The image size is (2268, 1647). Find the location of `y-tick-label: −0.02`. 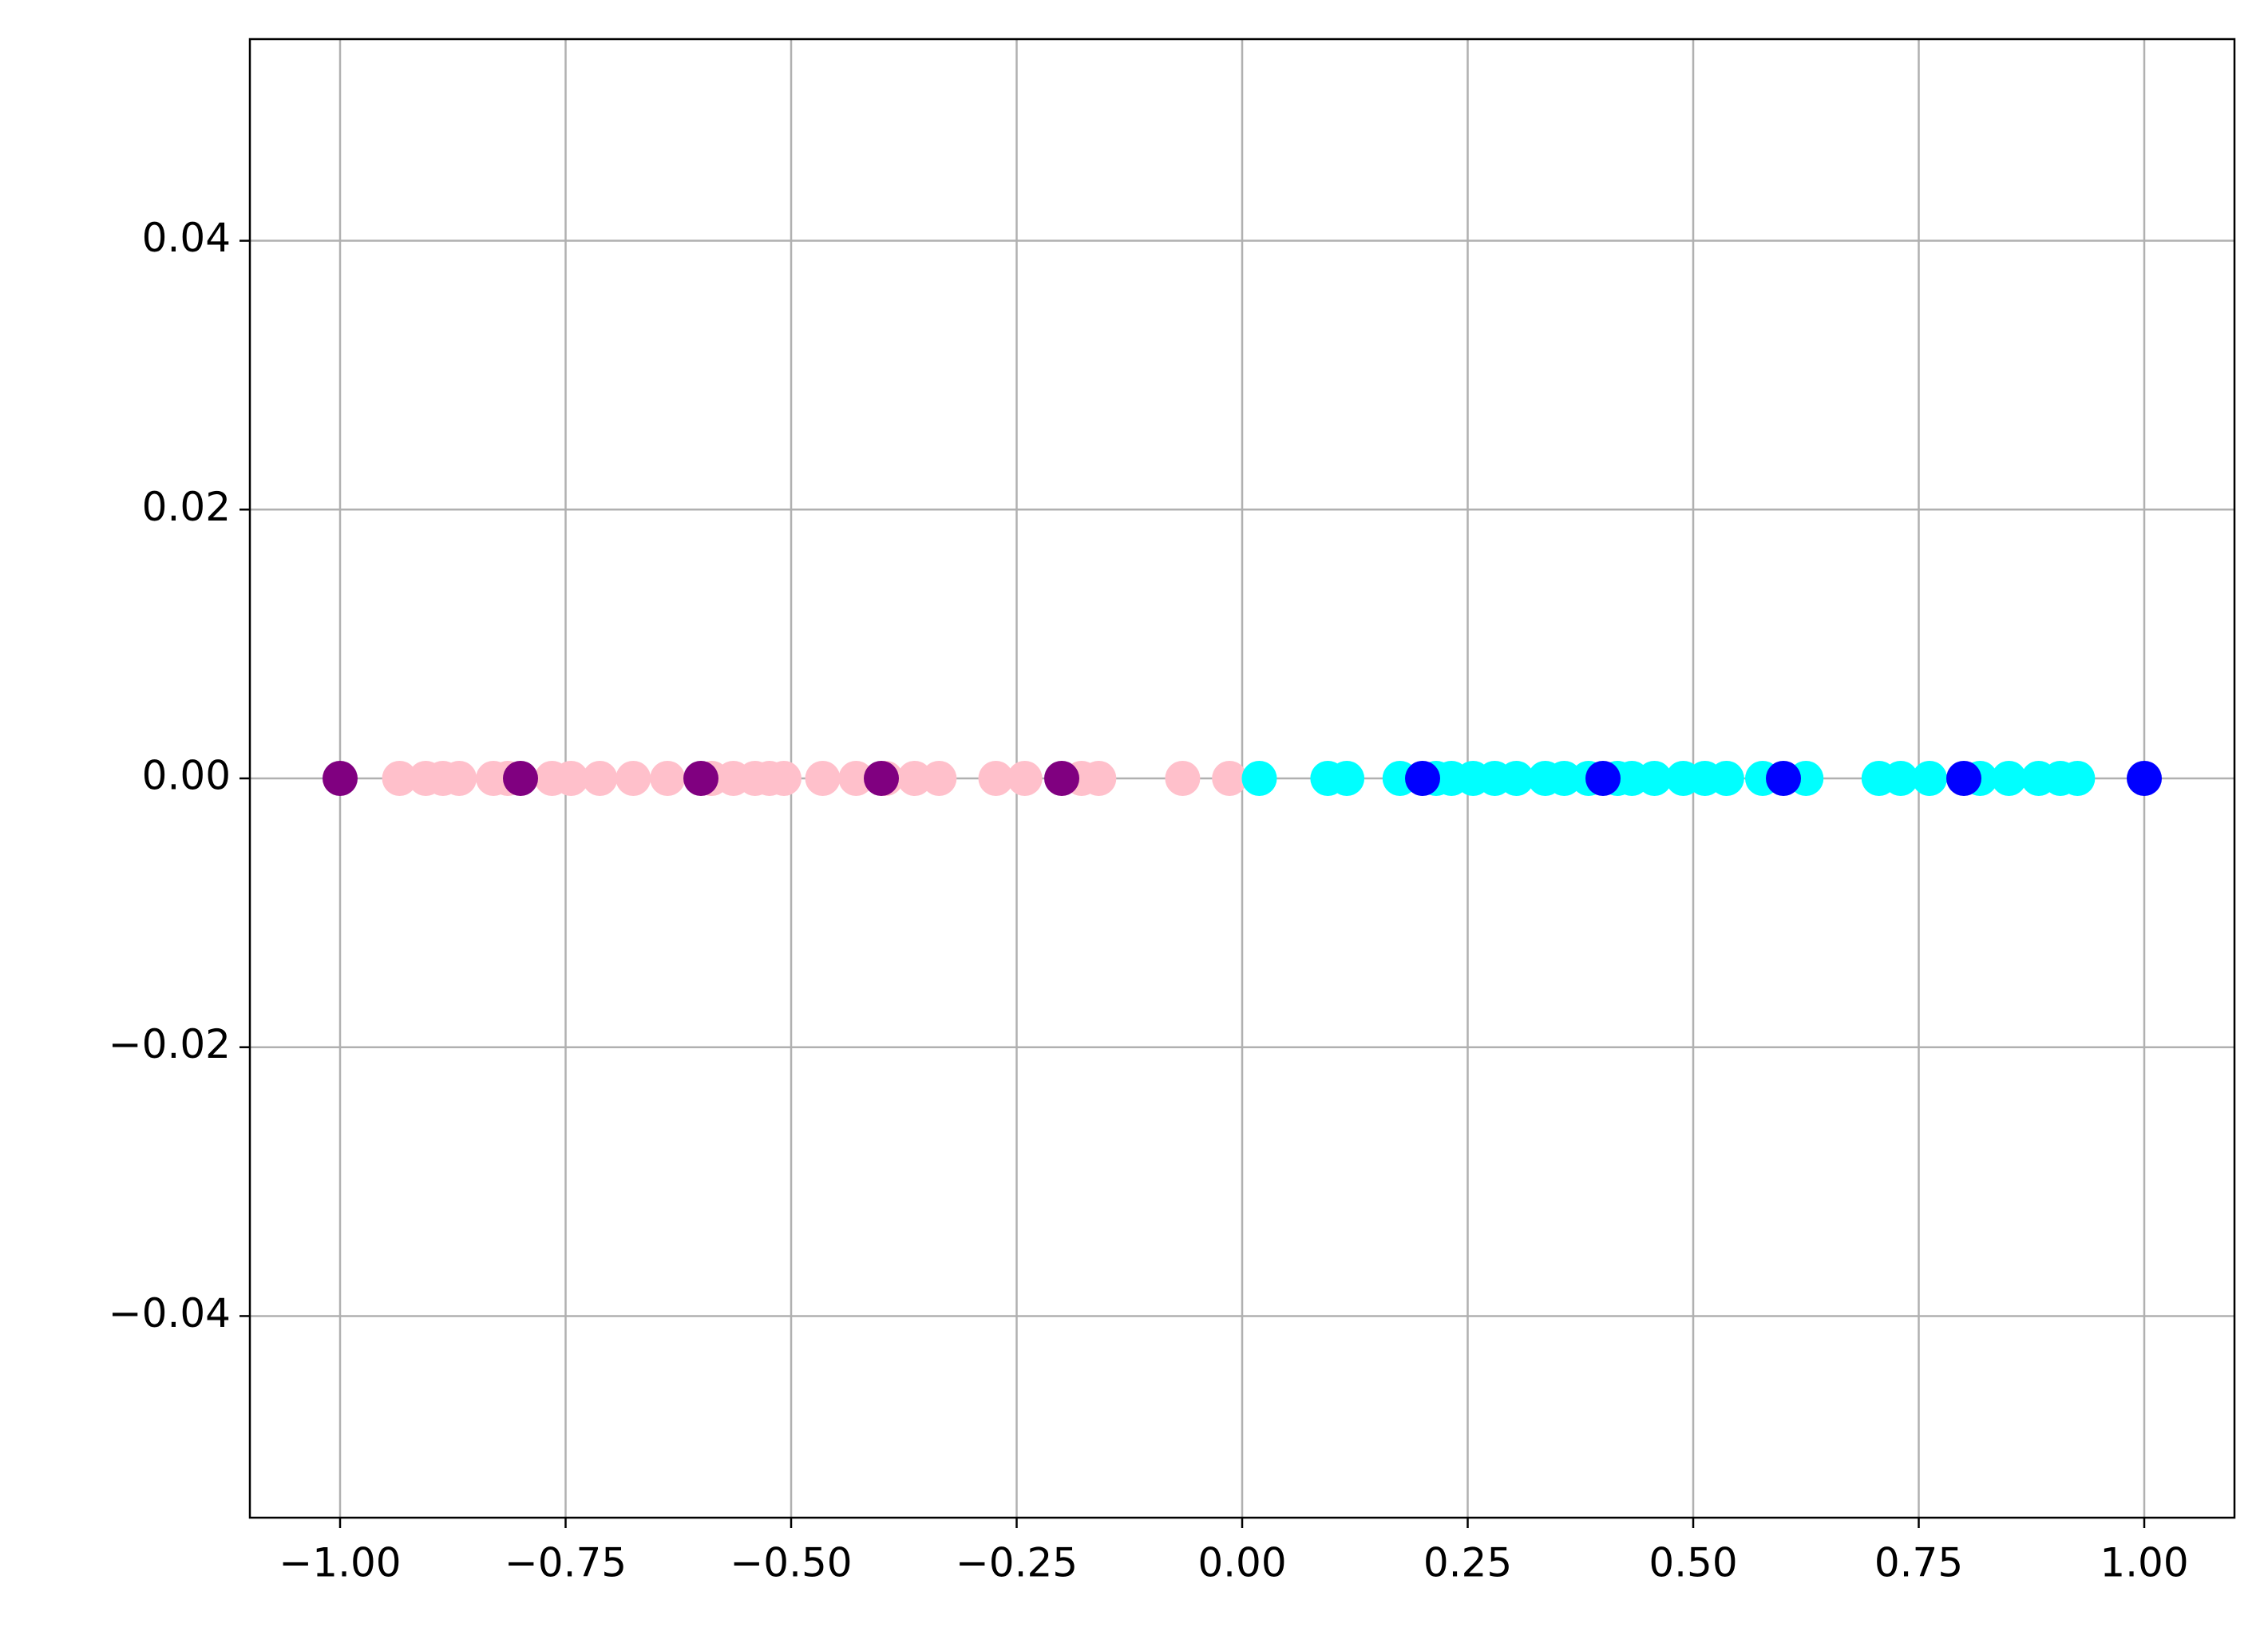

y-tick-label: −0.02 is located at coordinates (170, 1044).